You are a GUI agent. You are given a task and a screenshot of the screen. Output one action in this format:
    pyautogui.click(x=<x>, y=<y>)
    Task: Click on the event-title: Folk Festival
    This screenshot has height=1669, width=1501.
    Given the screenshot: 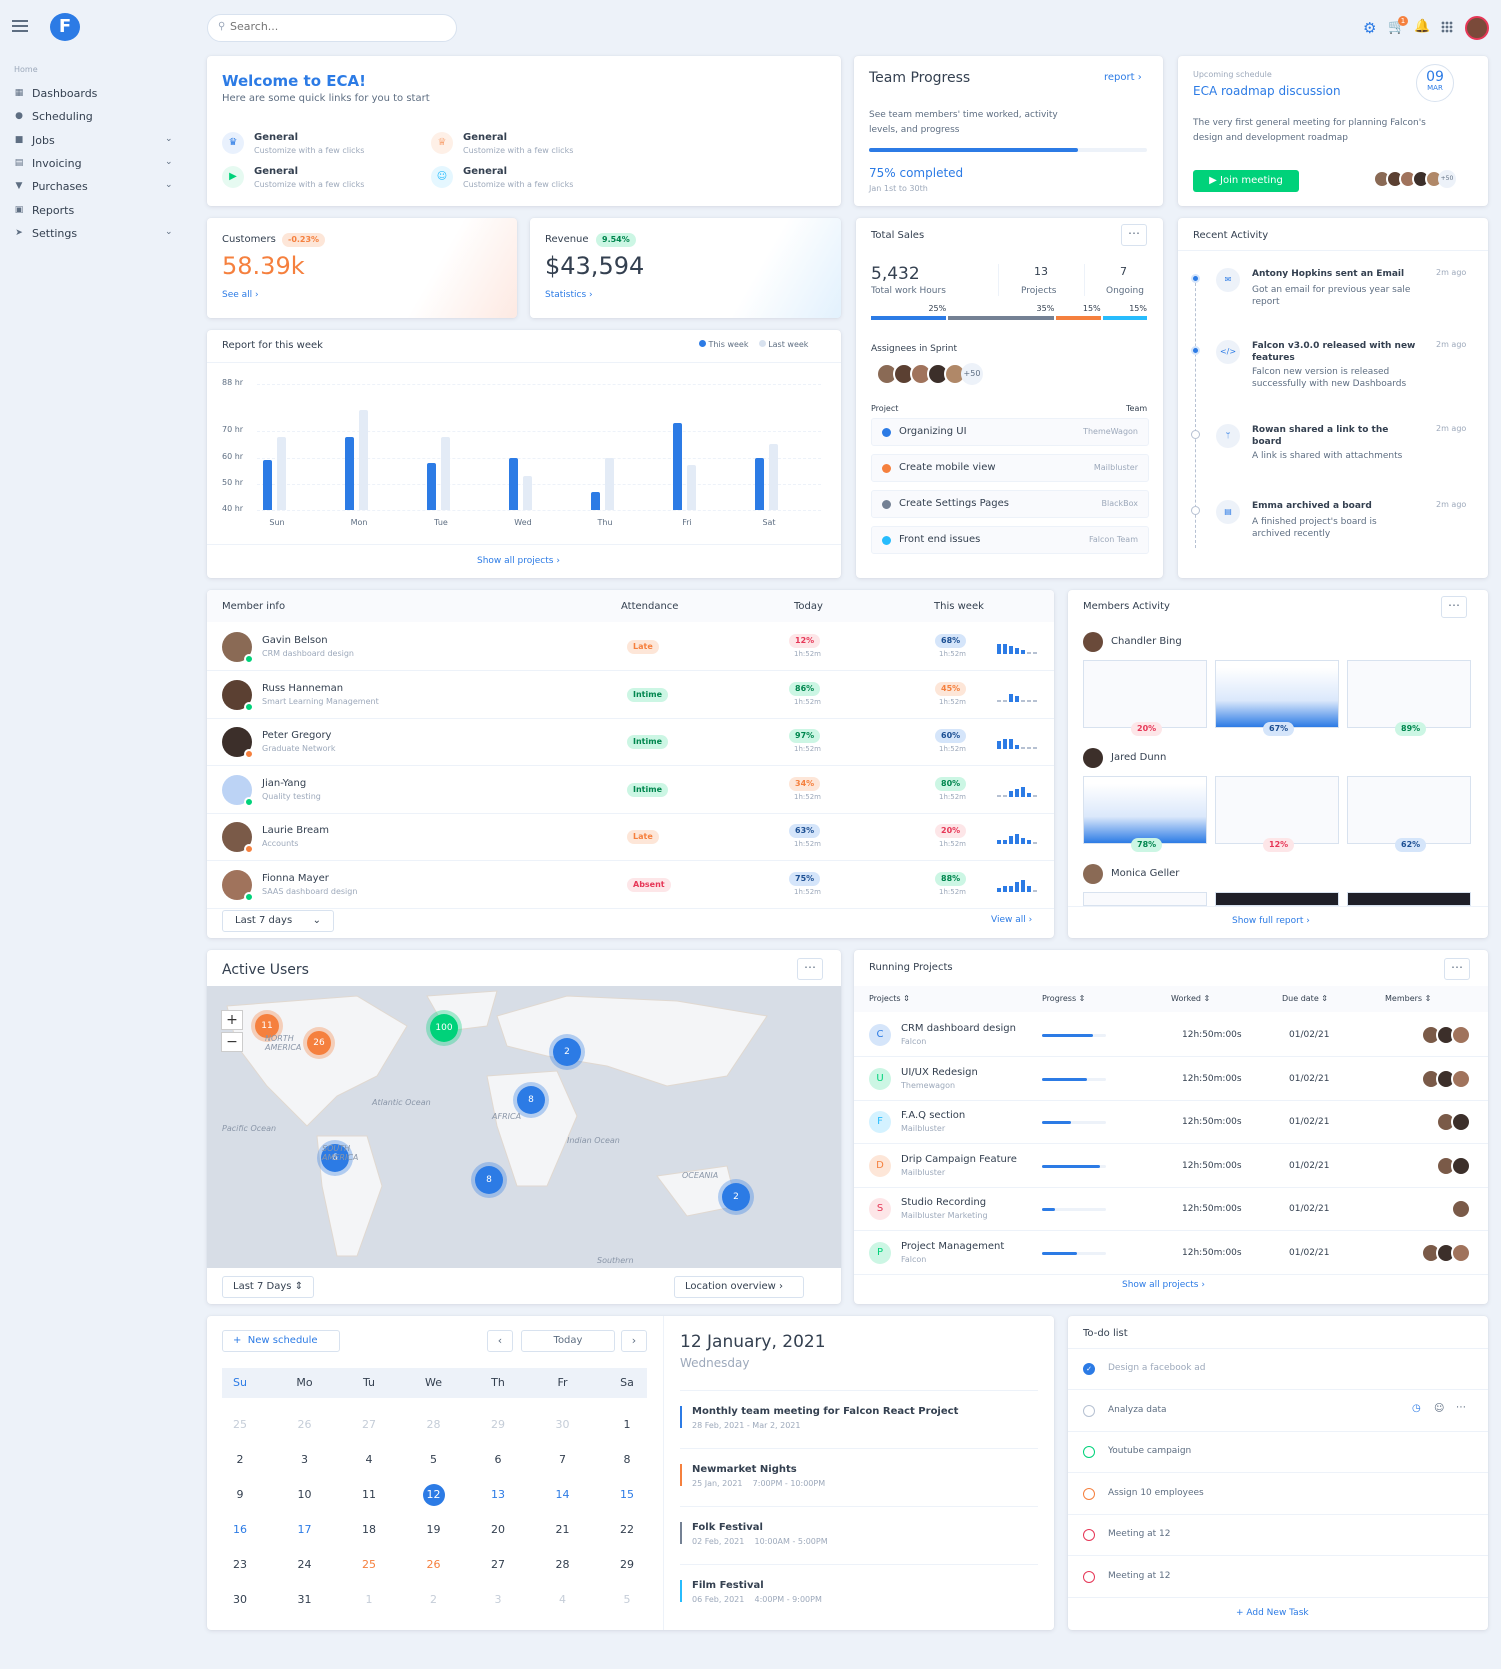 What is the action you would take?
    pyautogui.click(x=727, y=1527)
    